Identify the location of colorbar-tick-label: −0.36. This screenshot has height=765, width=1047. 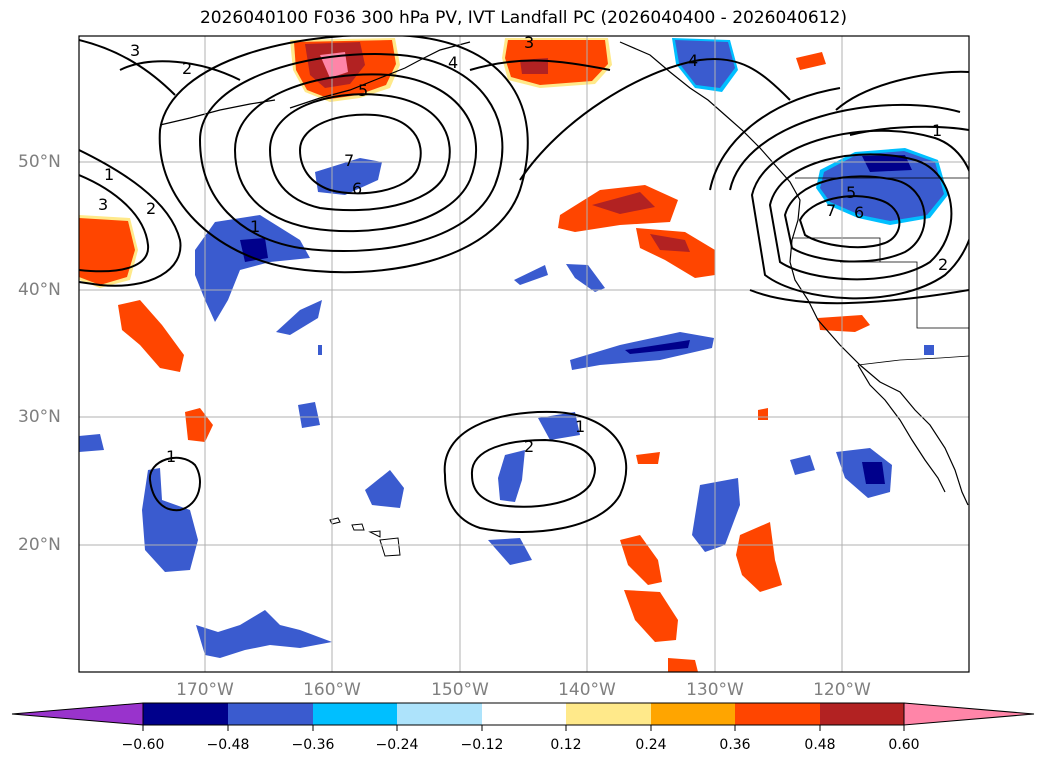
(313, 745).